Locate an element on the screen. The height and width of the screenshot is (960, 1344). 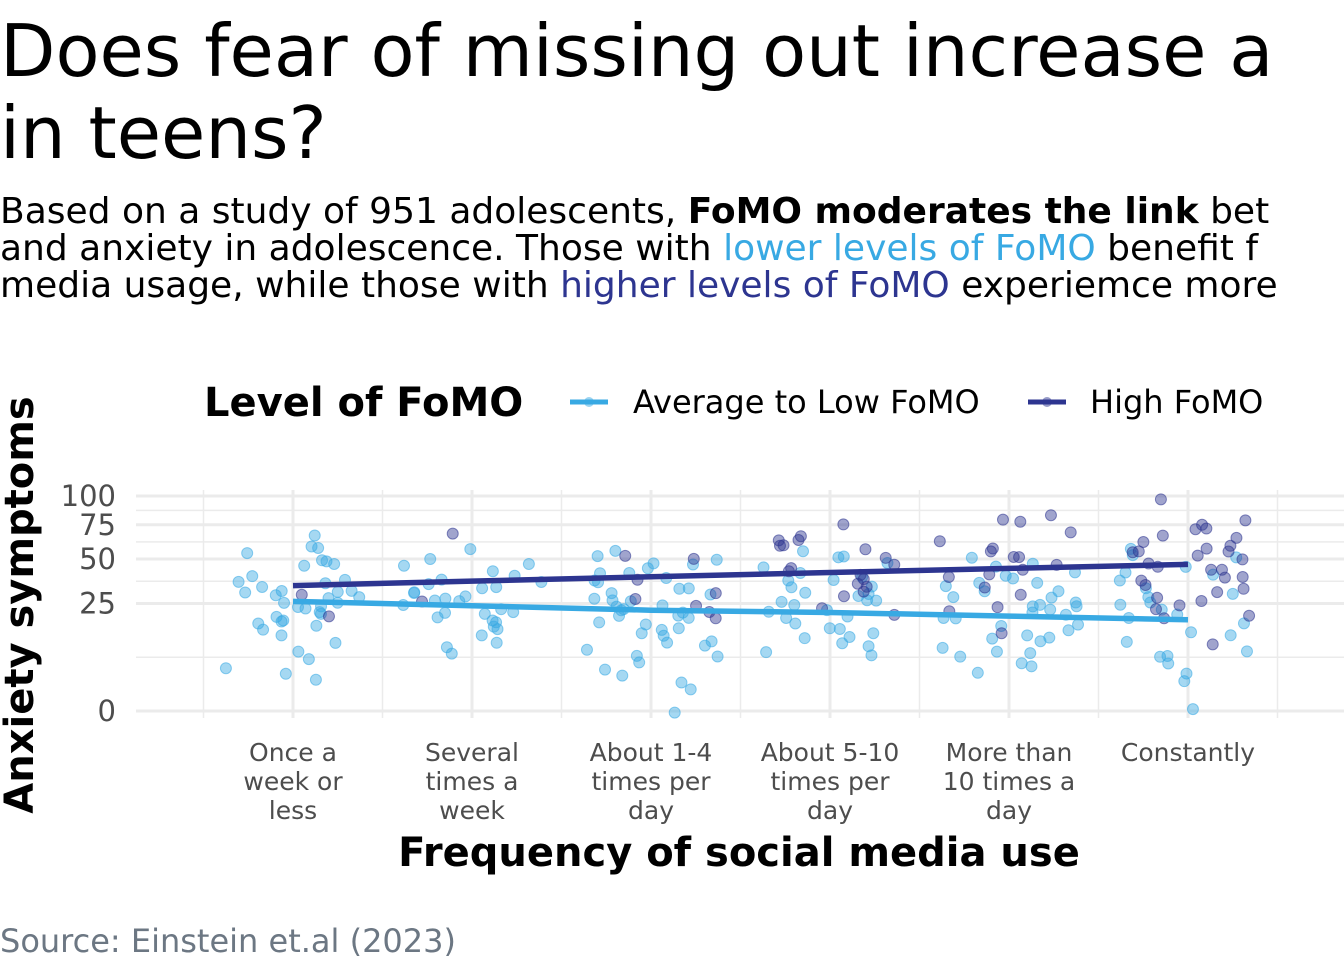
source-caption: Source: Einstein et.al (2023) is located at coordinates (228, 941).